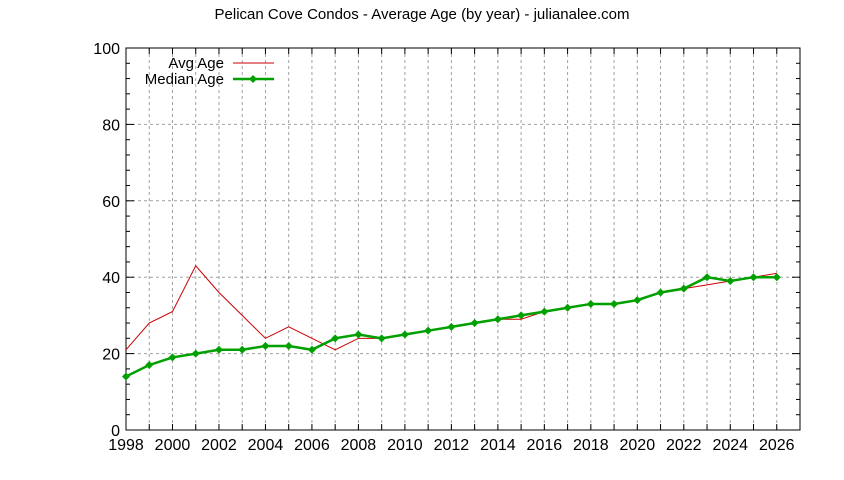 The height and width of the screenshot is (480, 844). What do you see at coordinates (359, 445) in the screenshot?
I see `x-tick-label: 2008` at bounding box center [359, 445].